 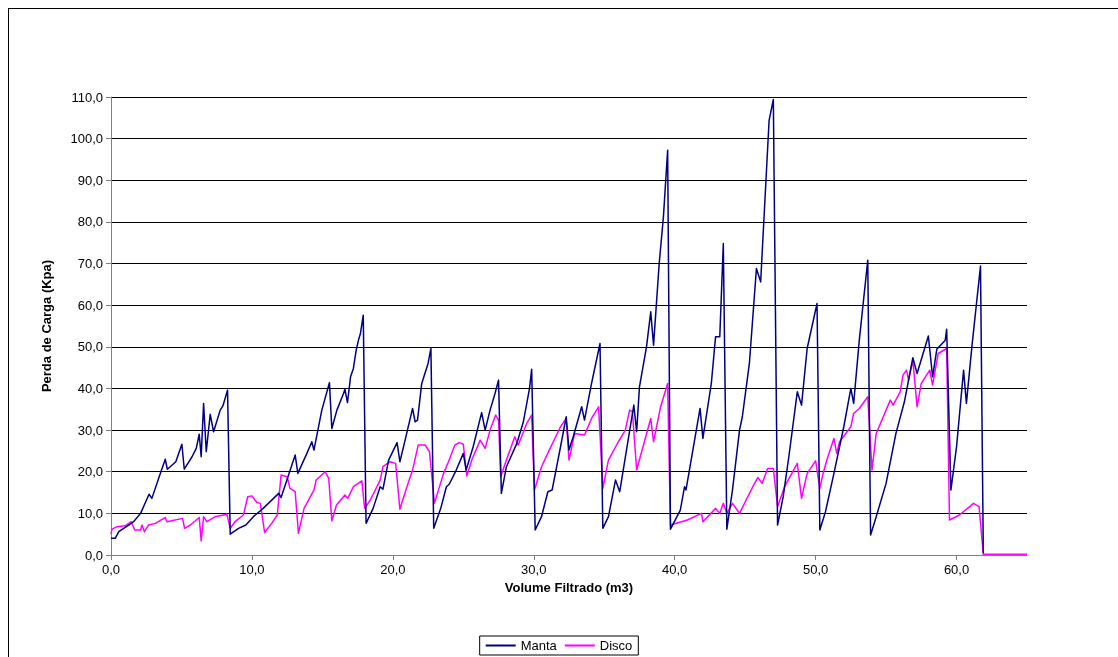 What do you see at coordinates (815, 569) in the screenshot?
I see `x-tick-label: 50,0` at bounding box center [815, 569].